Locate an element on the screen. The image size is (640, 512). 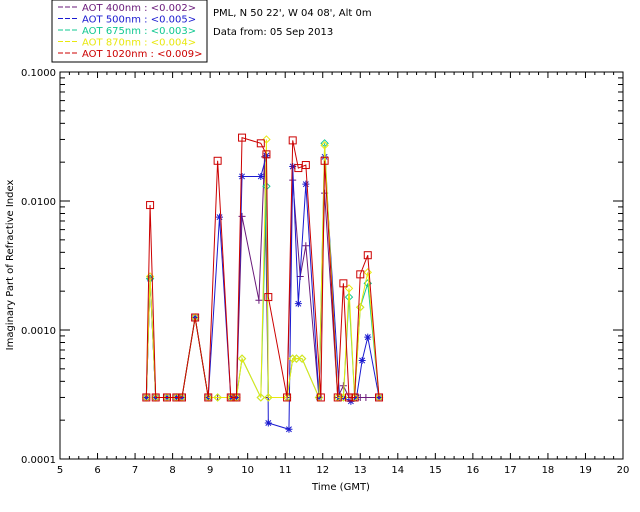
legend-entry: AOT 870nm : <0.004> is located at coordinates (139, 43).